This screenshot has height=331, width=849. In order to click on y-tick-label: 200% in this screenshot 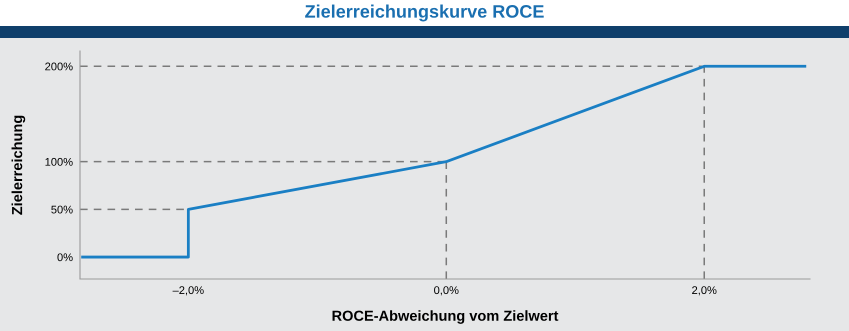, I will do `click(59, 66)`.